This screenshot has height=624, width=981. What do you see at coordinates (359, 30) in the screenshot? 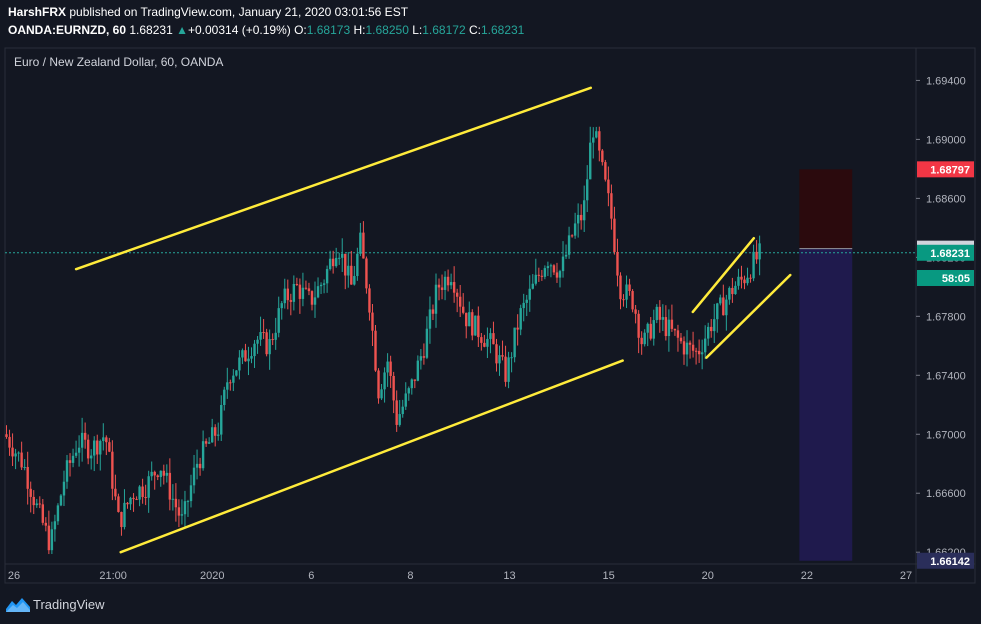
I see `high-label: H:` at bounding box center [359, 30].